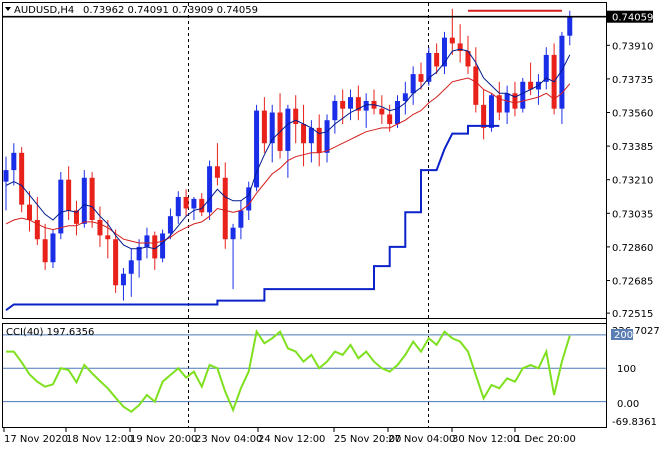  I want to click on cci-level-lines, so click(304, 368).